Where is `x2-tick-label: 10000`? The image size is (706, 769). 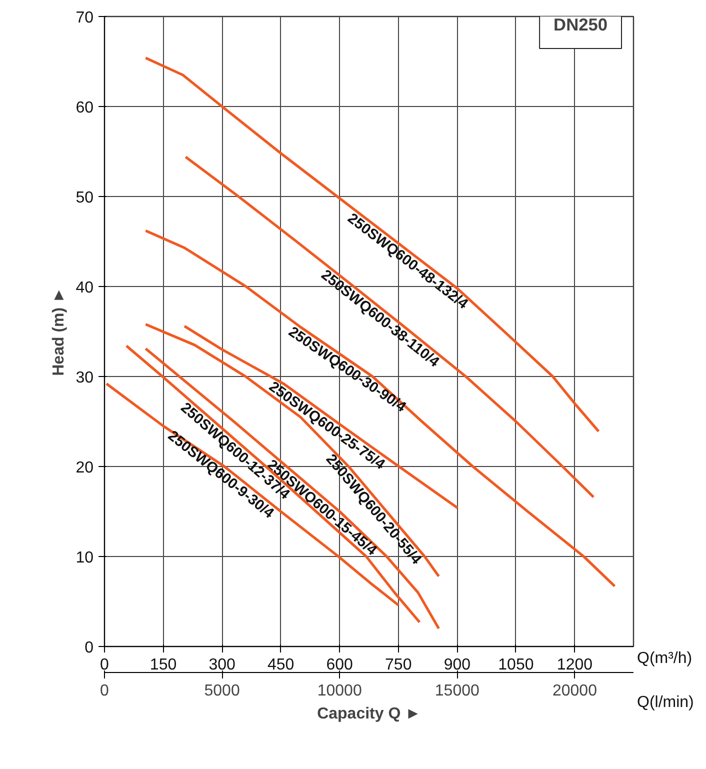 x2-tick-label: 10000 is located at coordinates (339, 691).